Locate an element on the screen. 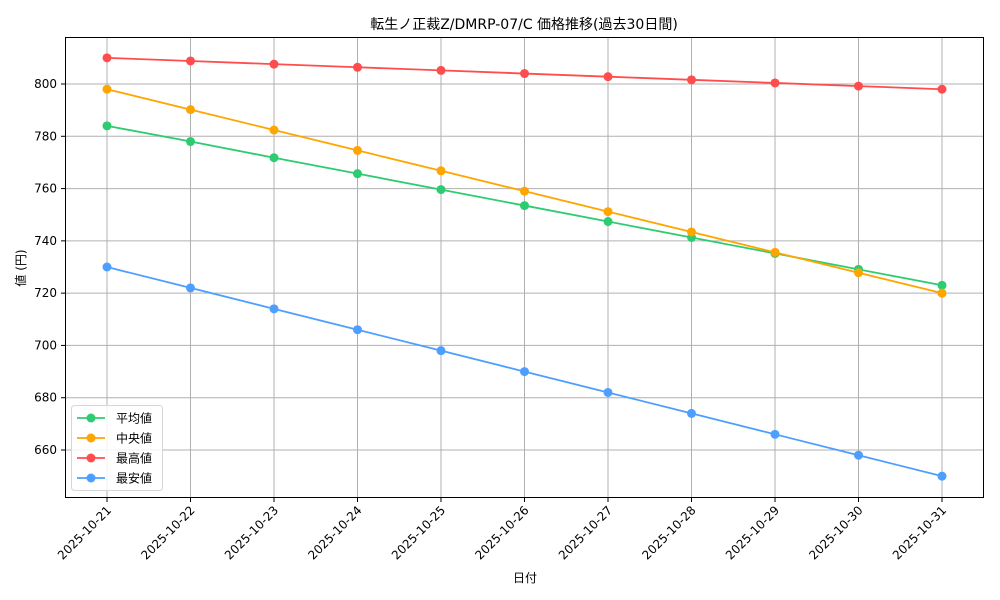  chart-title: 転生ノ正裁Z/DMRP-07/C 価格推移(過去30日間) is located at coordinates (524, 25).